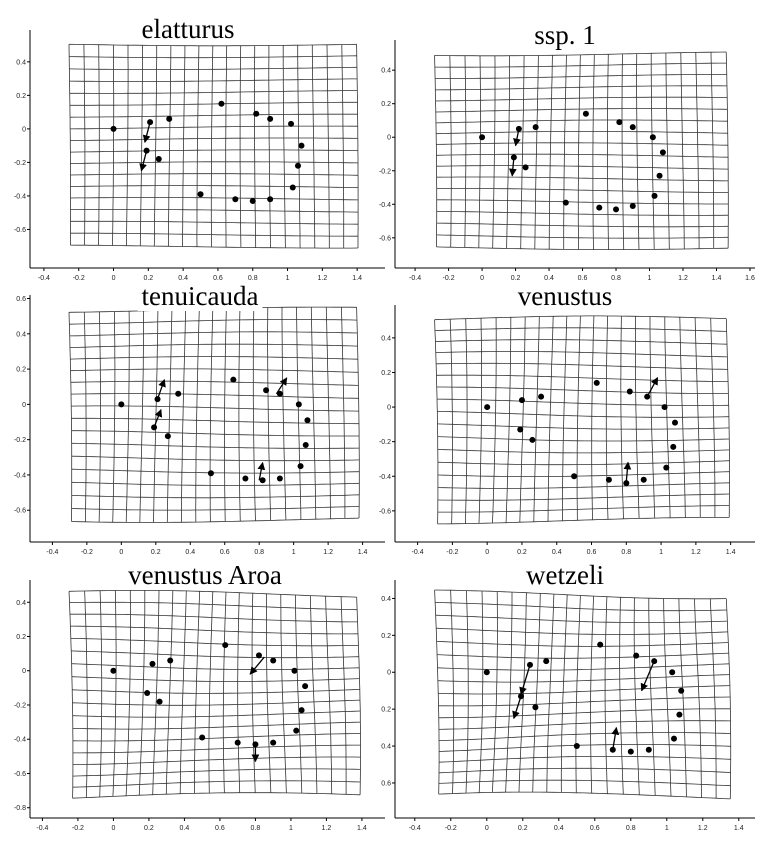  Describe the element at coordinates (188, 29) in the screenshot. I see `panel-title: elatturus` at that location.